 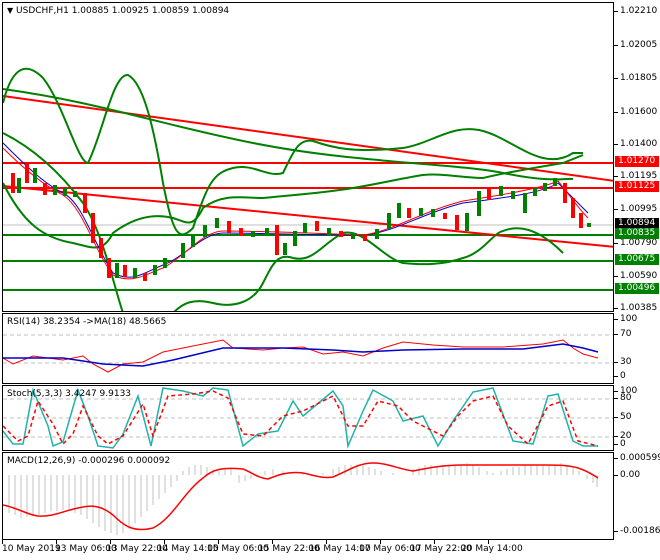 What do you see at coordinates (89, 461) in the screenshot?
I see `macd-title: MACD(12,26,9) -0.000296 0.000092` at bounding box center [89, 461].